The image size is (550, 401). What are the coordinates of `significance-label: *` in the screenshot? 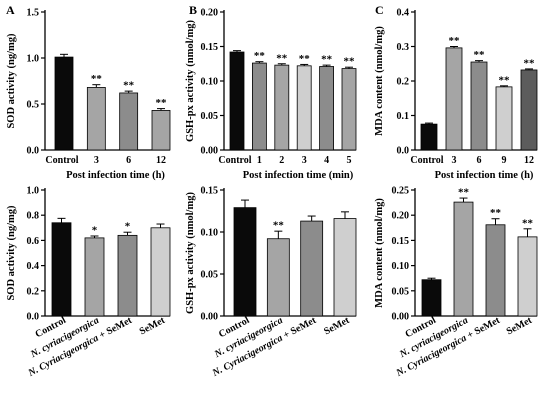 It's located at (128, 227).